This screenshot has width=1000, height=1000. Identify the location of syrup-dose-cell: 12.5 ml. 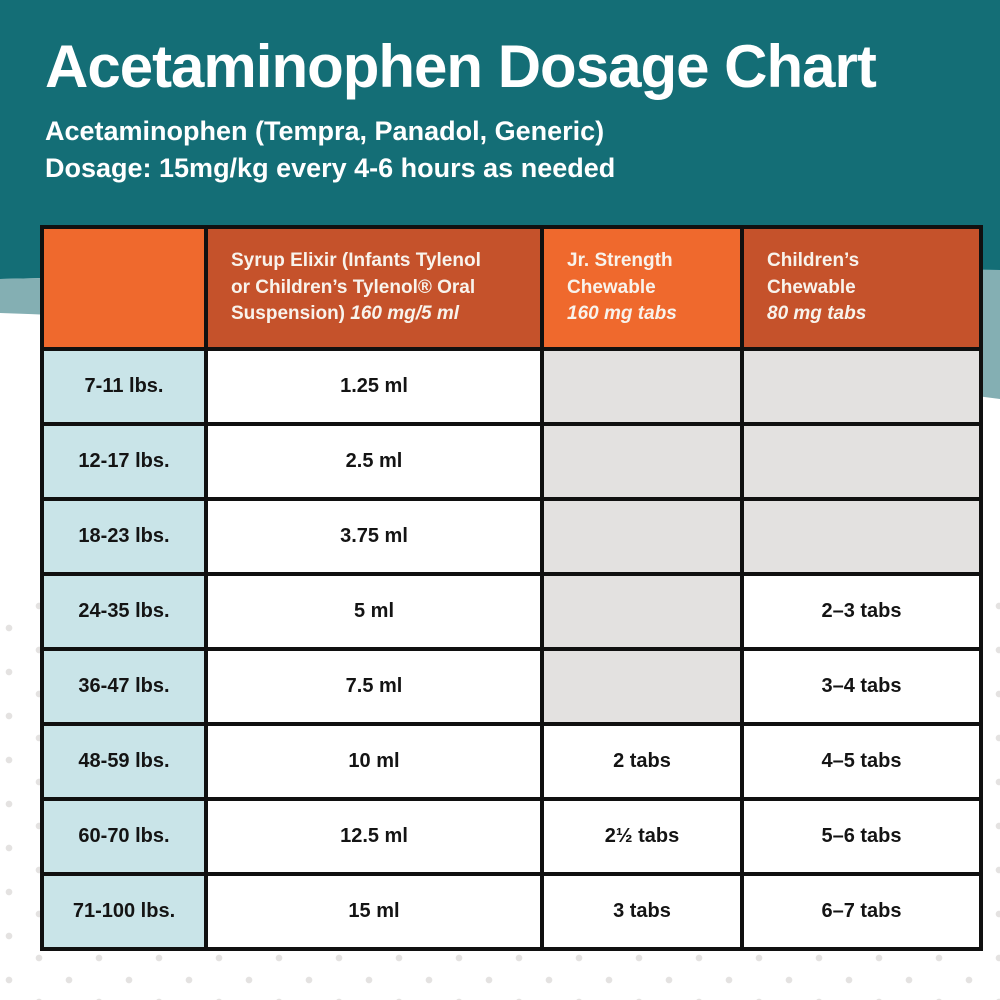
(374, 836).